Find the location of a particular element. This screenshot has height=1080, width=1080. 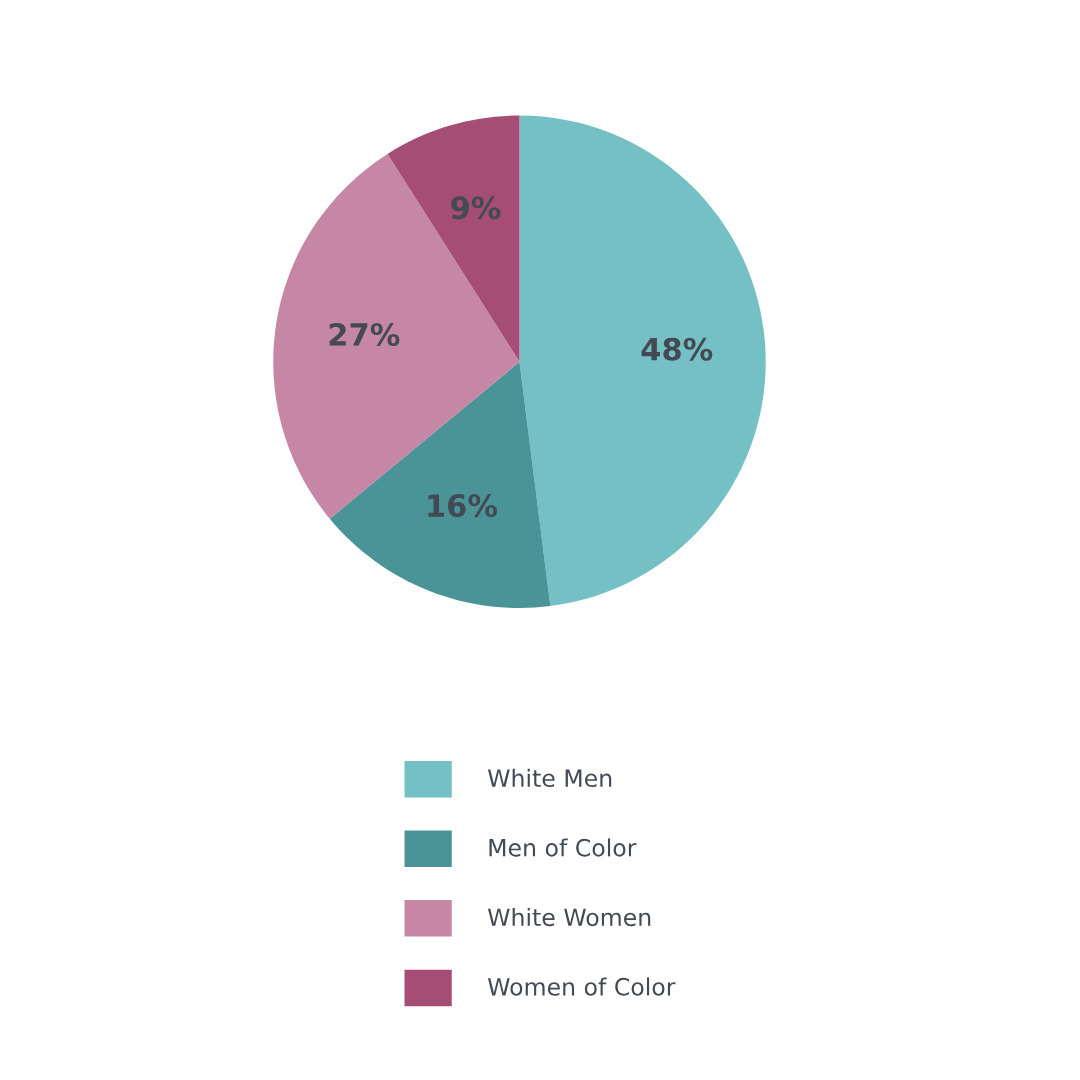

data-label: 16% is located at coordinates (463, 506).